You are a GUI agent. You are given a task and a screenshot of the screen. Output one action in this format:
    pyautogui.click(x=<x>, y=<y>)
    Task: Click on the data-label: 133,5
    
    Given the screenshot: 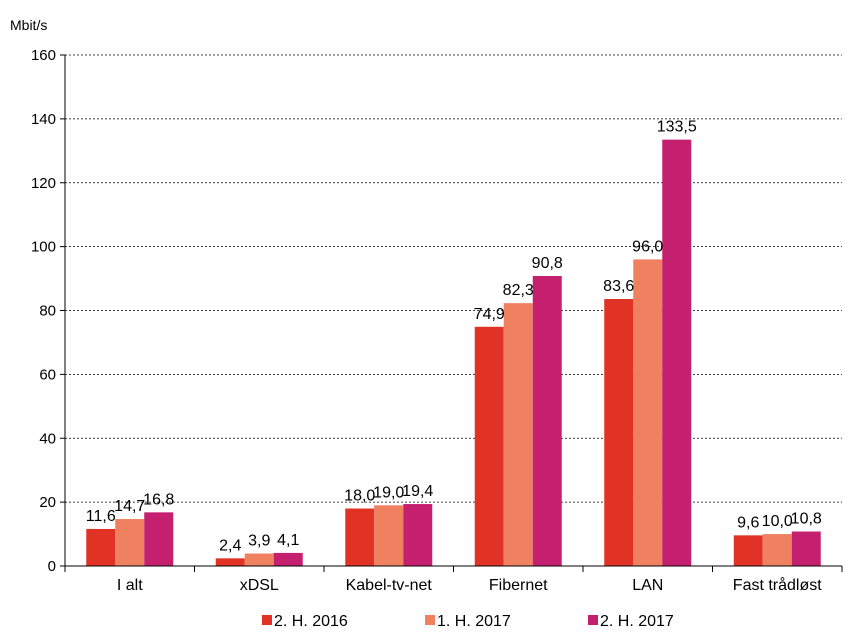 What is the action you would take?
    pyautogui.click(x=677, y=127)
    